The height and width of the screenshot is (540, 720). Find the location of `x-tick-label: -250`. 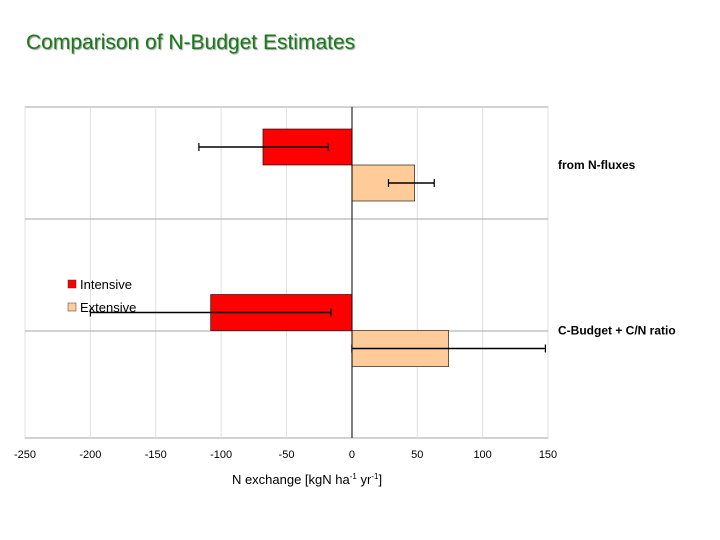

x-tick-label: -250 is located at coordinates (25, 455).